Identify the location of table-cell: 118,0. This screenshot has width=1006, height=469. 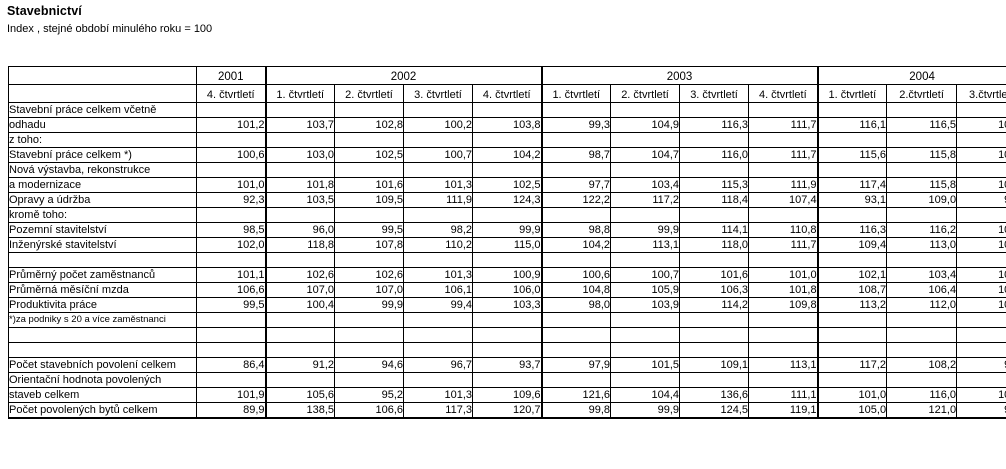
(714, 245).